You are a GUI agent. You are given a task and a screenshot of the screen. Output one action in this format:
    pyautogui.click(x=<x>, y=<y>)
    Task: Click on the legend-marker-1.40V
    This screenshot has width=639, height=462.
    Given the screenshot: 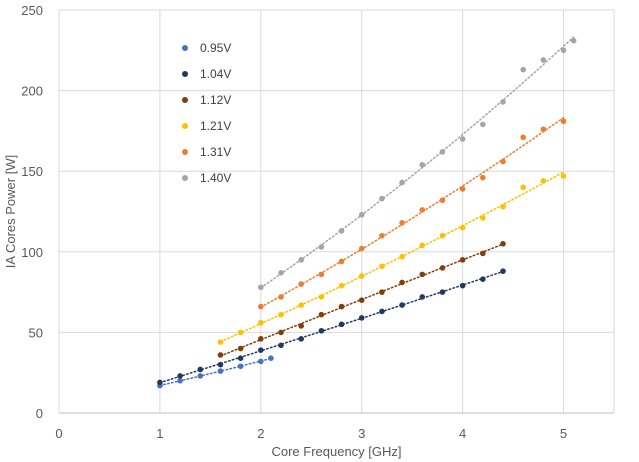 What is the action you would take?
    pyautogui.click(x=185, y=178)
    